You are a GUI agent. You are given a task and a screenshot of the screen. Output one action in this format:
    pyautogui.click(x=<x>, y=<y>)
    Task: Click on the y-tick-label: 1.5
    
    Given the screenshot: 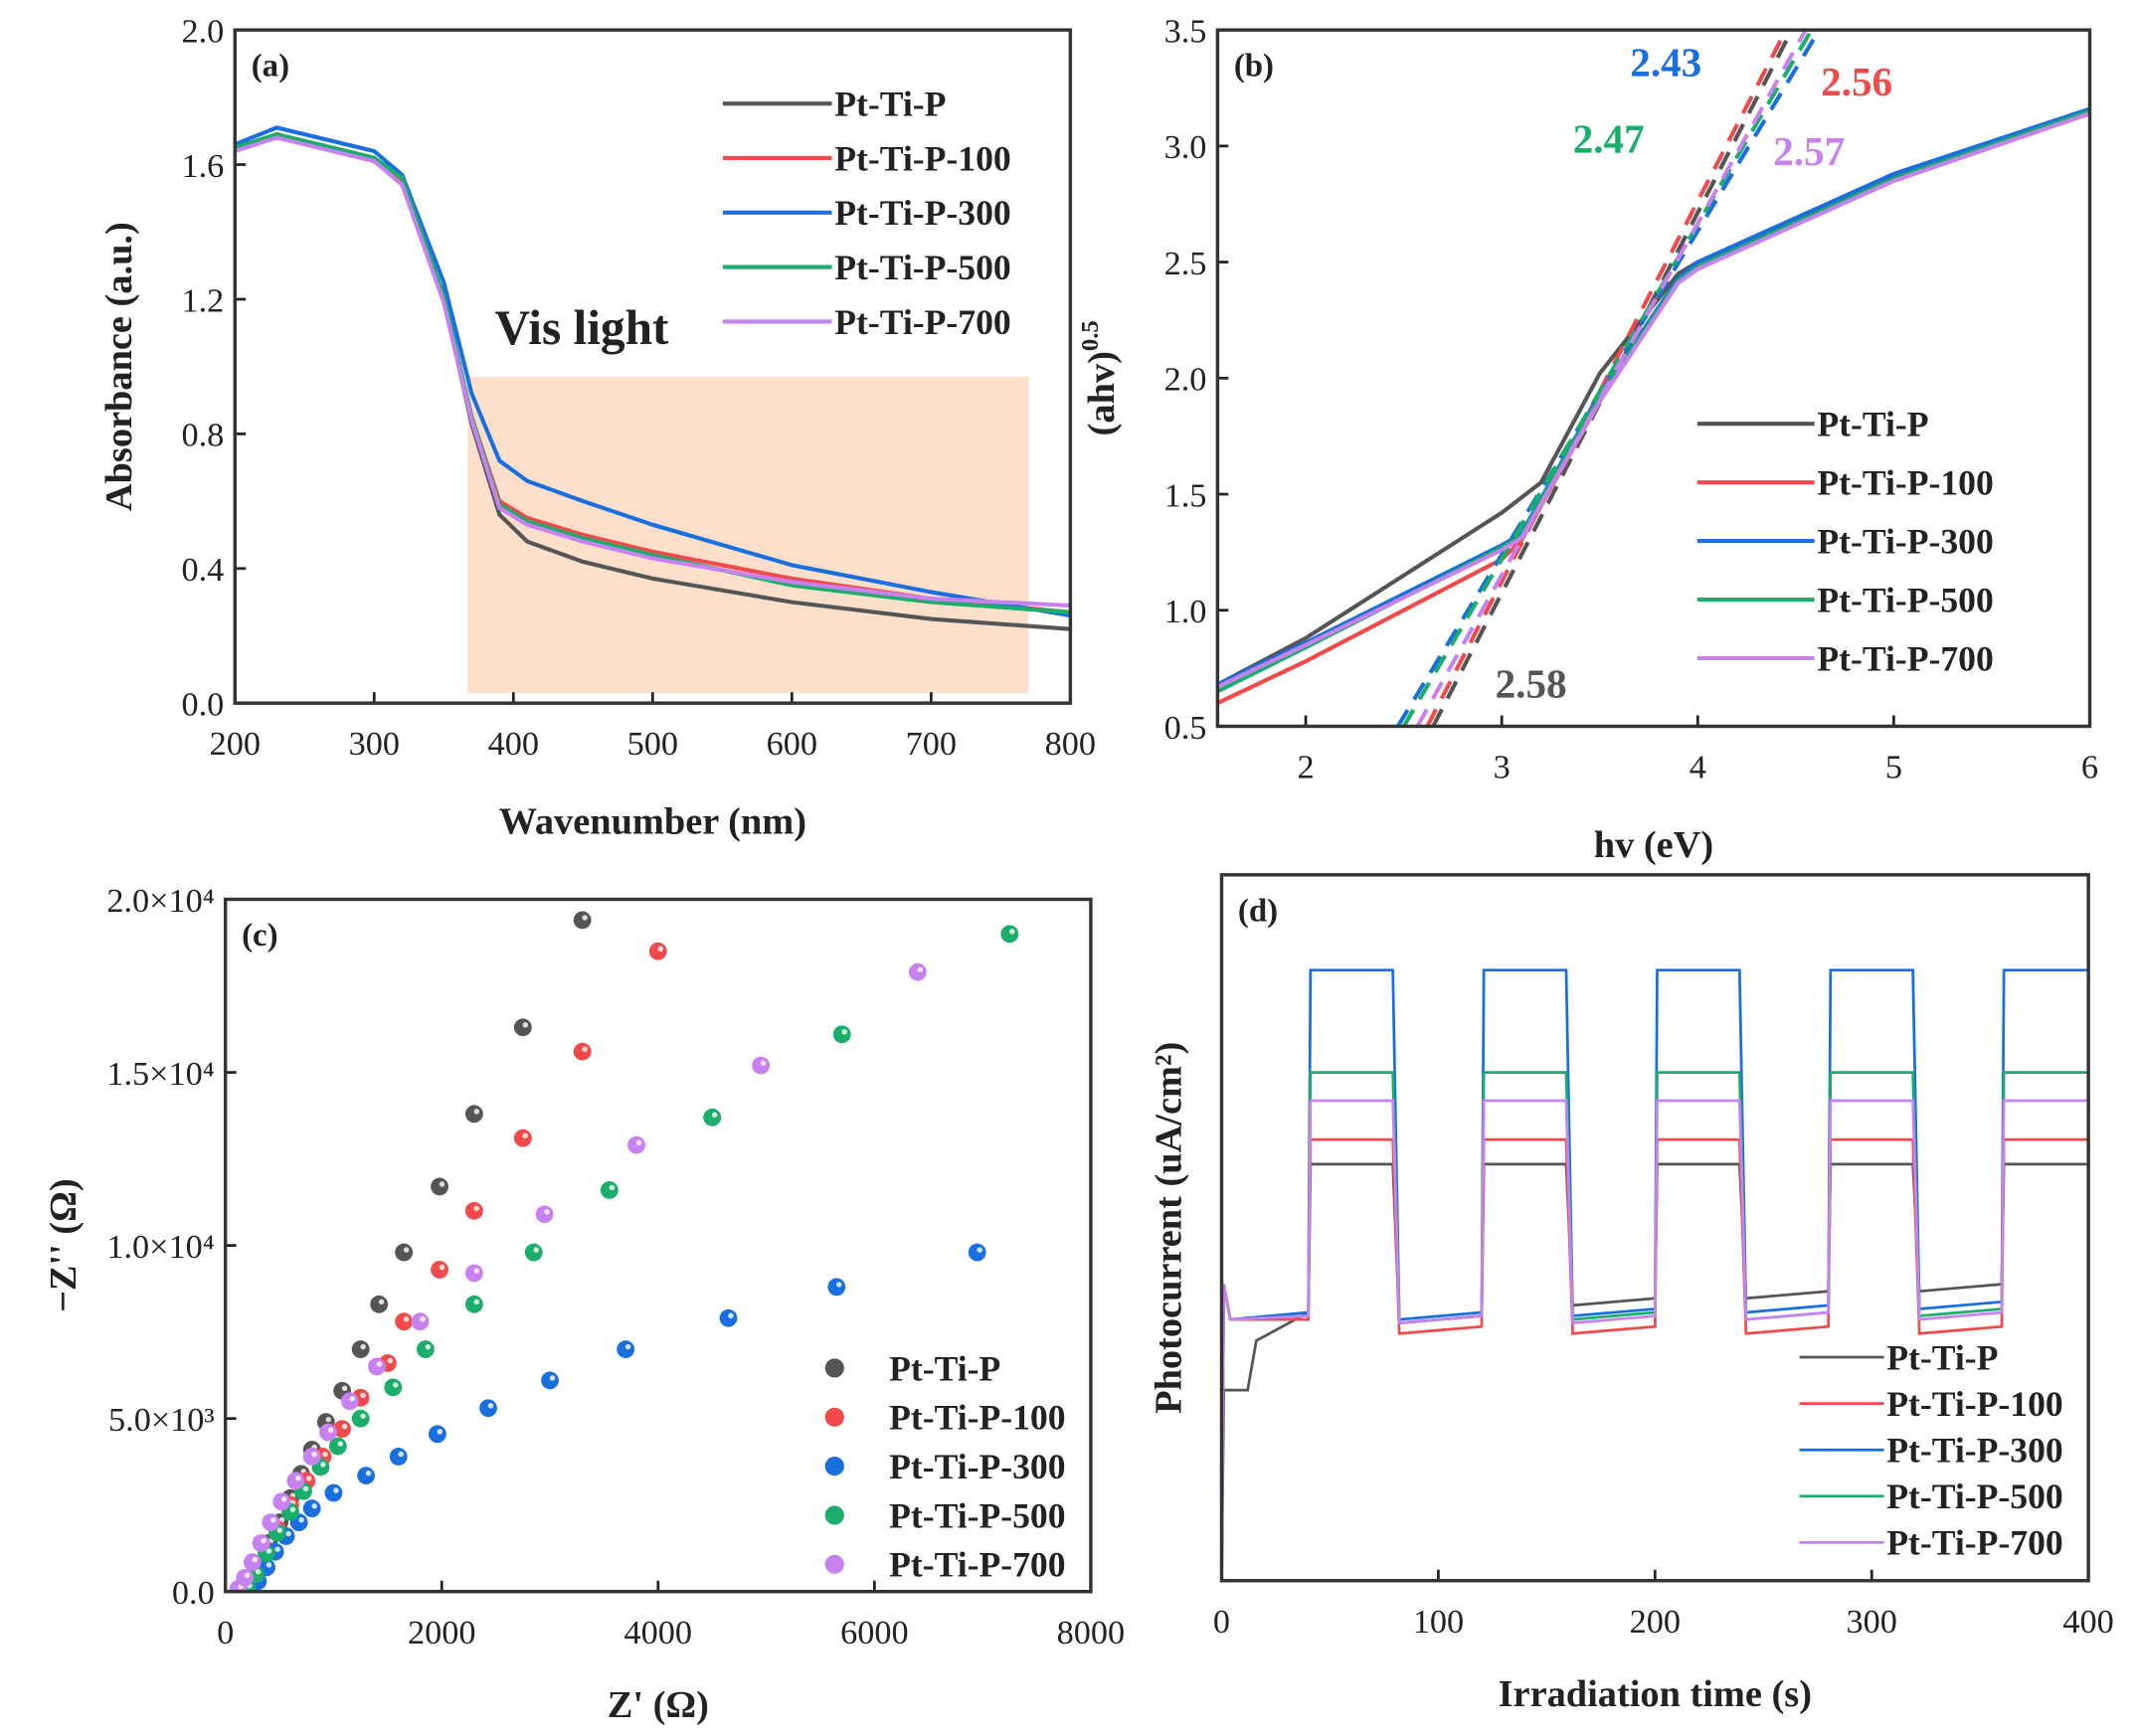 What is the action you would take?
    pyautogui.click(x=1186, y=495)
    